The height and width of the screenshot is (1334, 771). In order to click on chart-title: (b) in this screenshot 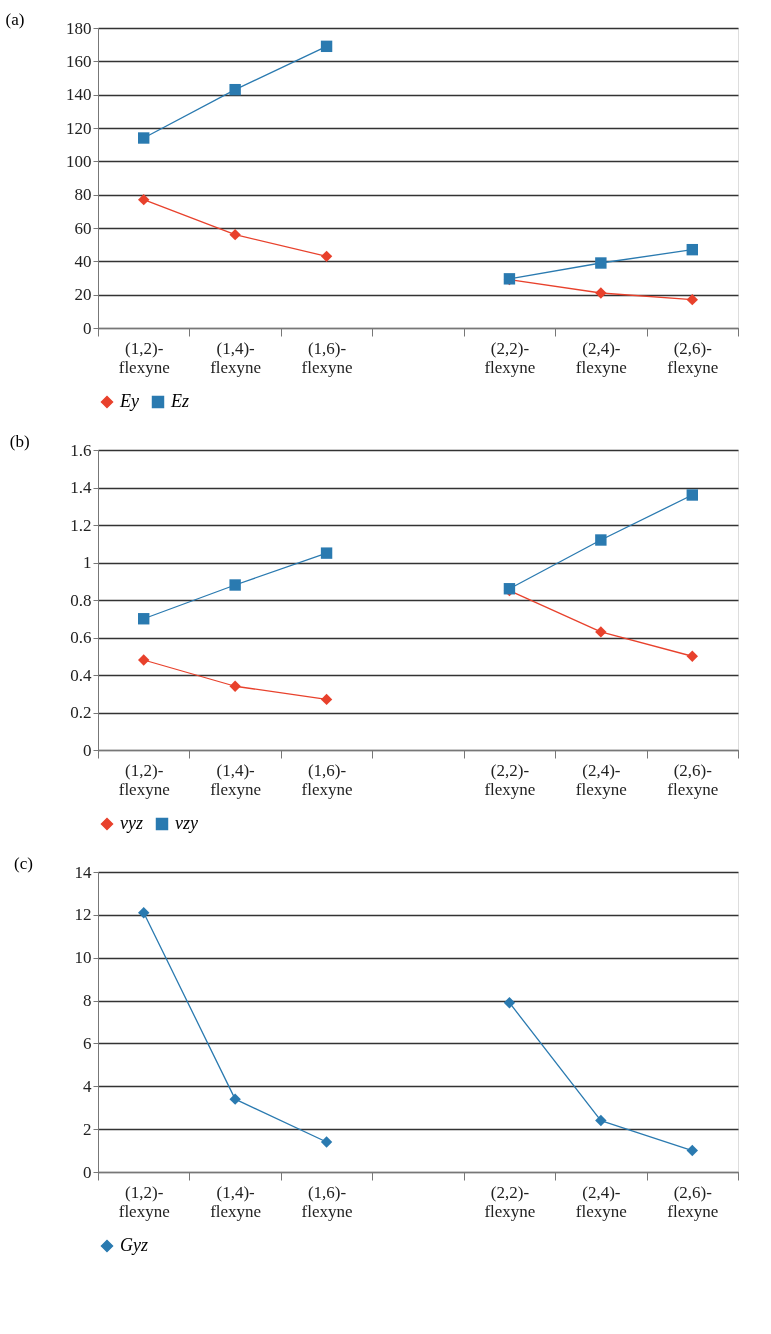, I will do `click(19, 441)`.